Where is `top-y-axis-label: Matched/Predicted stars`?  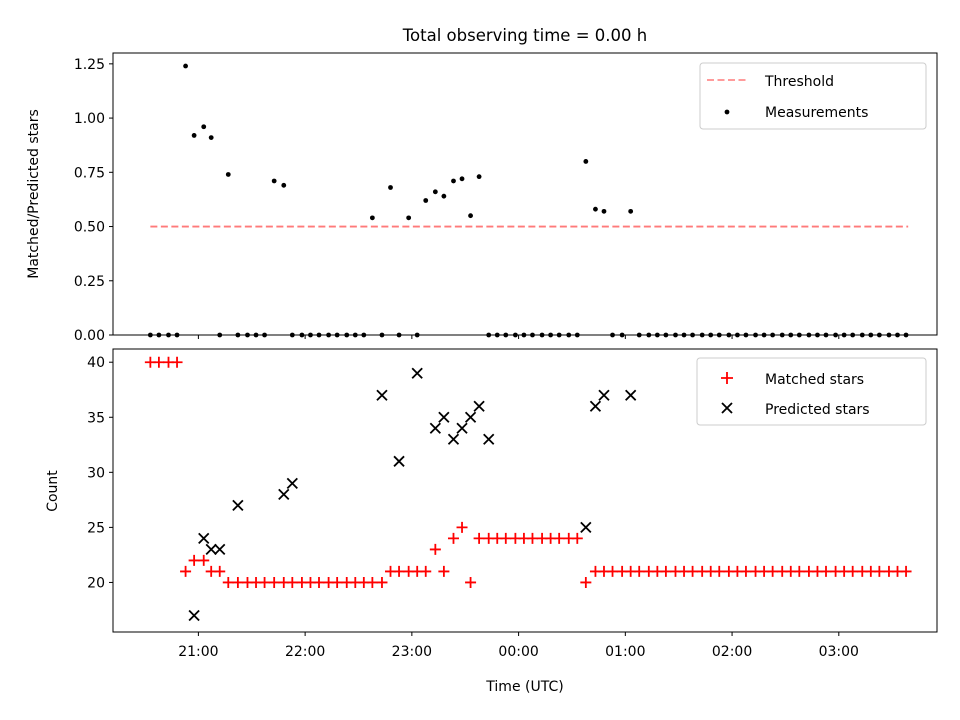
top-y-axis-label: Matched/Predicted stars is located at coordinates (34, 194).